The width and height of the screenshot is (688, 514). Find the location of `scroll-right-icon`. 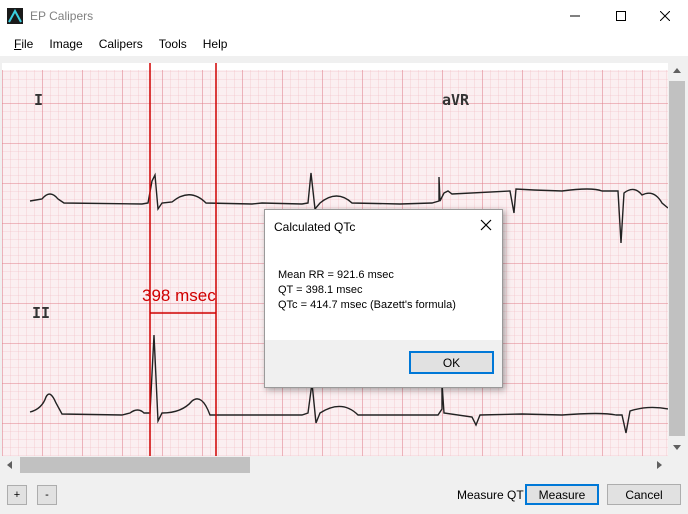

scroll-right-icon is located at coordinates (660, 465).